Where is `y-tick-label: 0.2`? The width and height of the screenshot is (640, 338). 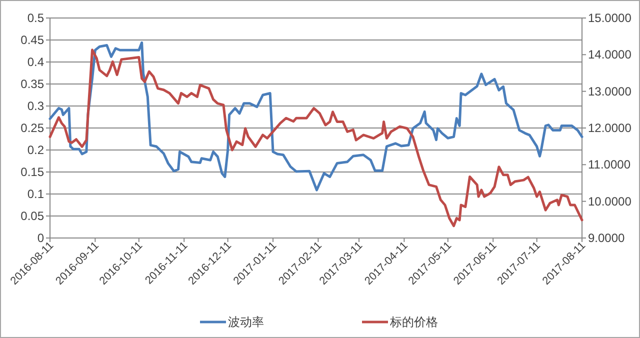 y-tick-label: 0.2 is located at coordinates (35, 150).